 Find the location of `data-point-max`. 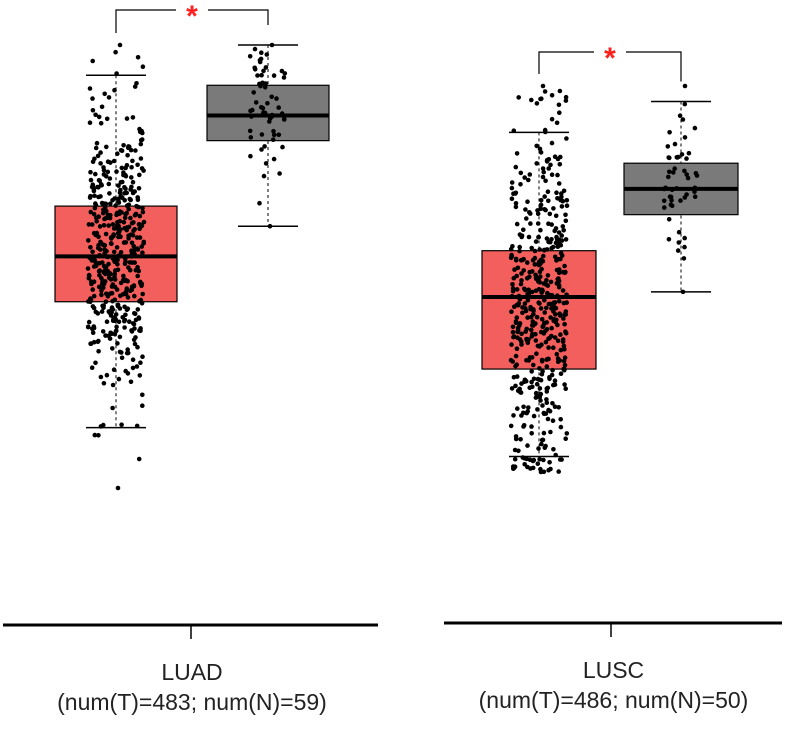

data-point-max is located at coordinates (120, 45).